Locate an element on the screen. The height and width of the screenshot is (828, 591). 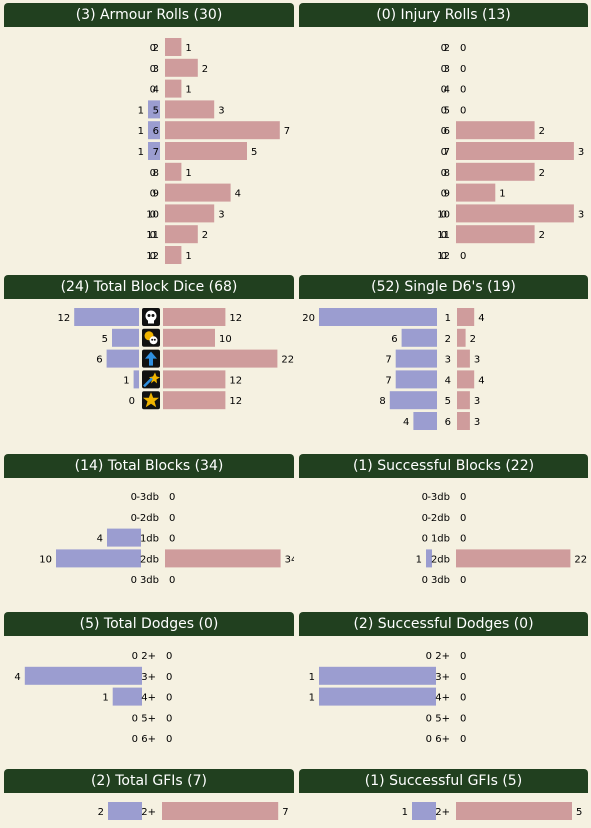
category-label: 1 is located at coordinates (448, 318).